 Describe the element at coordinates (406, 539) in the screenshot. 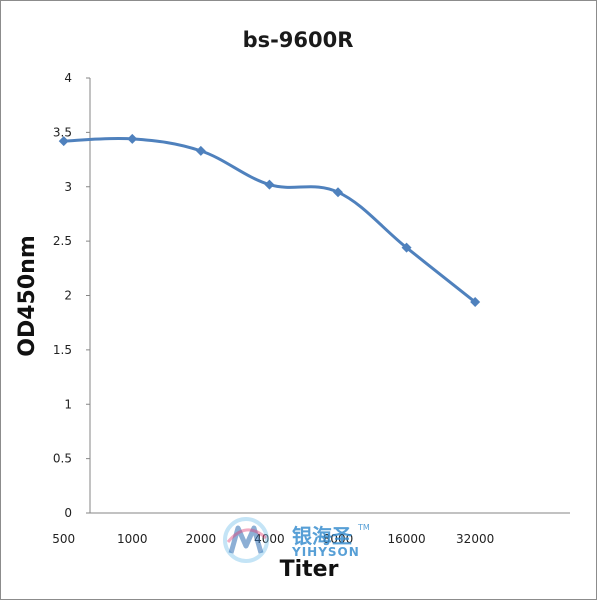

I see `x-tick-label: 16000` at that location.